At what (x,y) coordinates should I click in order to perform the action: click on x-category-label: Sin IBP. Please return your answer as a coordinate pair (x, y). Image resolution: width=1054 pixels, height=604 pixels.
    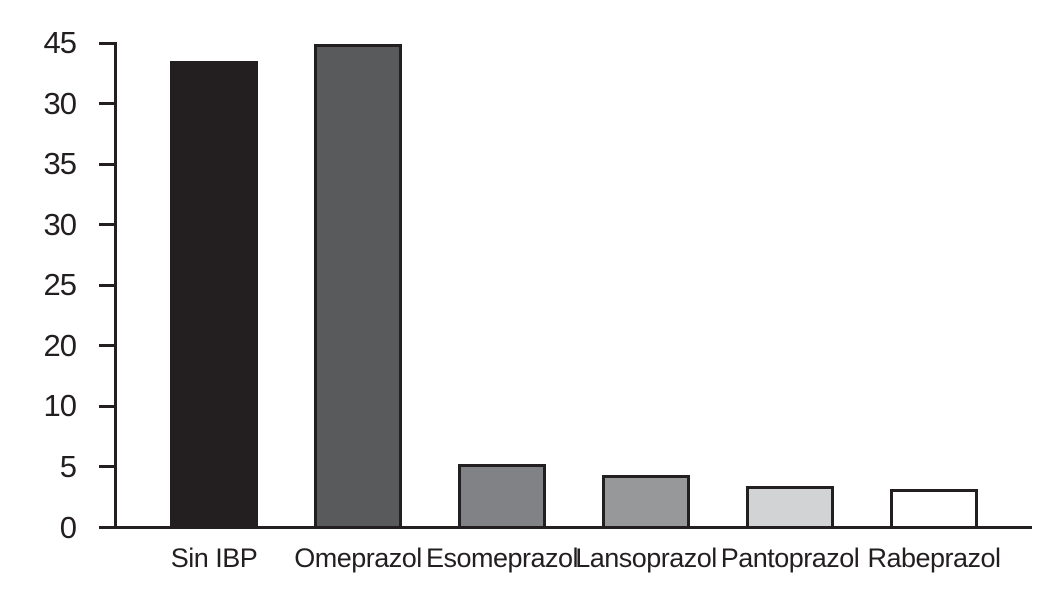
    Looking at the image, I should click on (214, 558).